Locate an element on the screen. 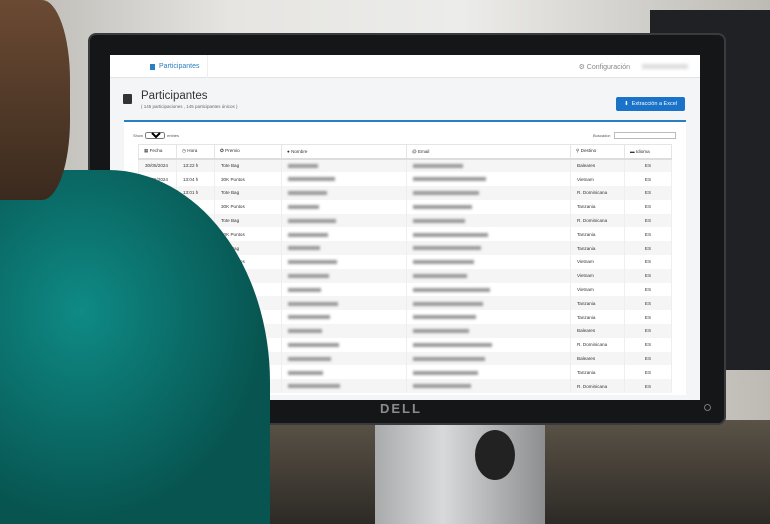 This screenshot has width=770, height=524. col-idioma: ▬ Idioma is located at coordinates (648, 152).